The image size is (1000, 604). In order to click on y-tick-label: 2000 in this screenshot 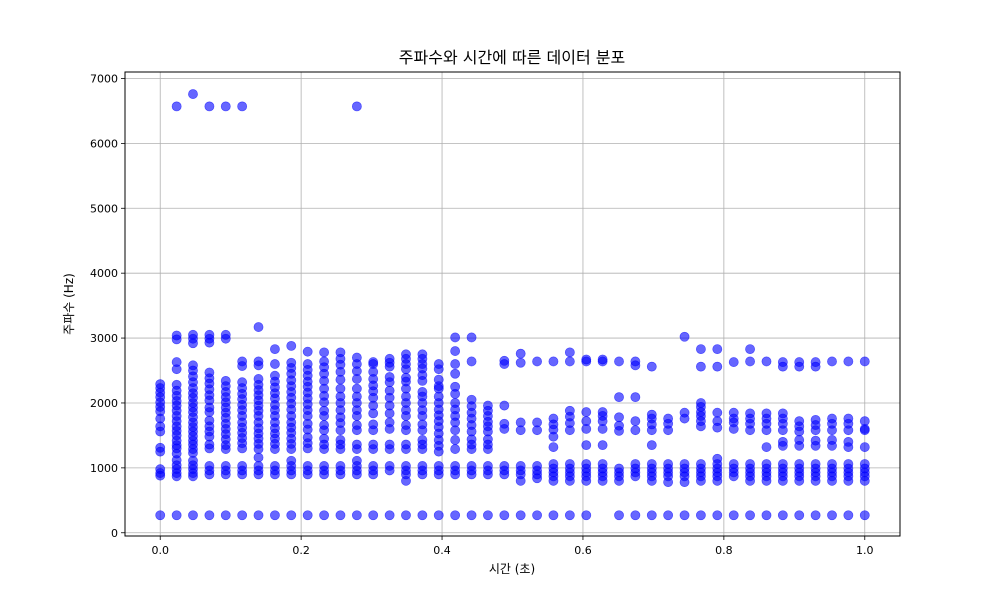, I will do `click(104, 403)`.